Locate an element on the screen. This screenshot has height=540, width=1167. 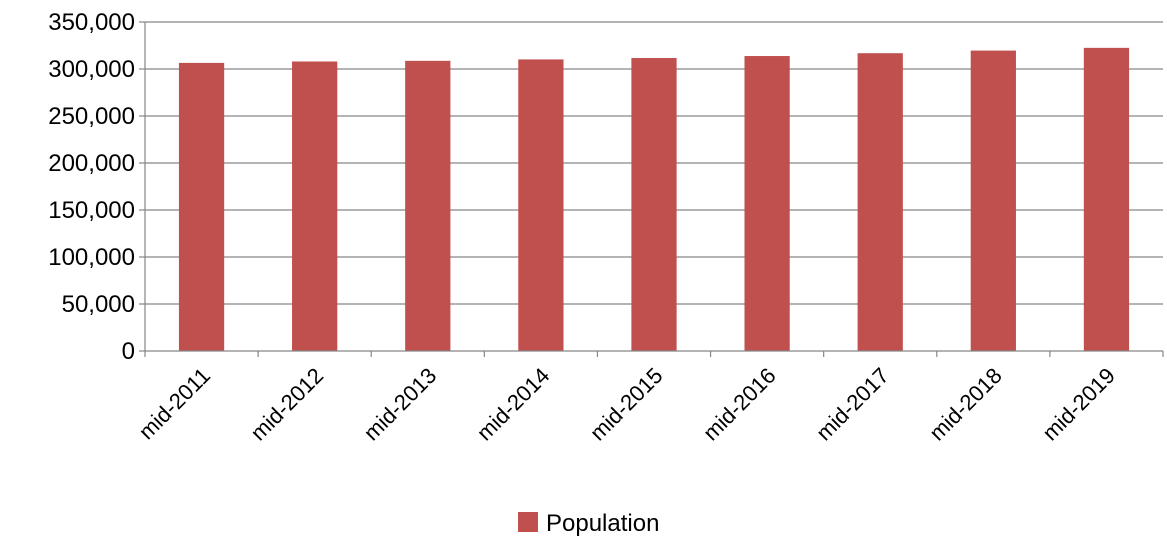
bar-mid-2011 is located at coordinates (201, 206).